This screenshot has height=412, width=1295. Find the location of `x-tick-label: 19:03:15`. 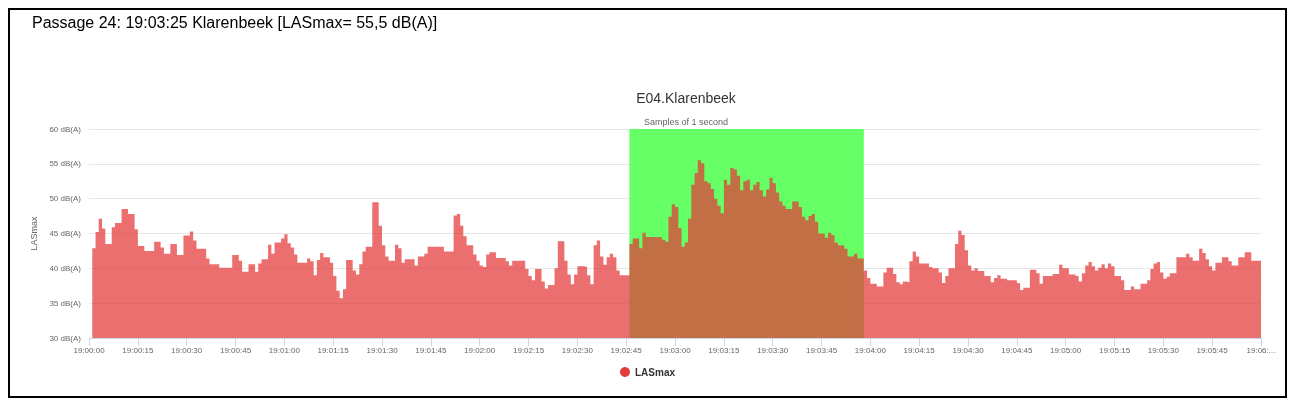

x-tick-label: 19:03:15 is located at coordinates (724, 350).